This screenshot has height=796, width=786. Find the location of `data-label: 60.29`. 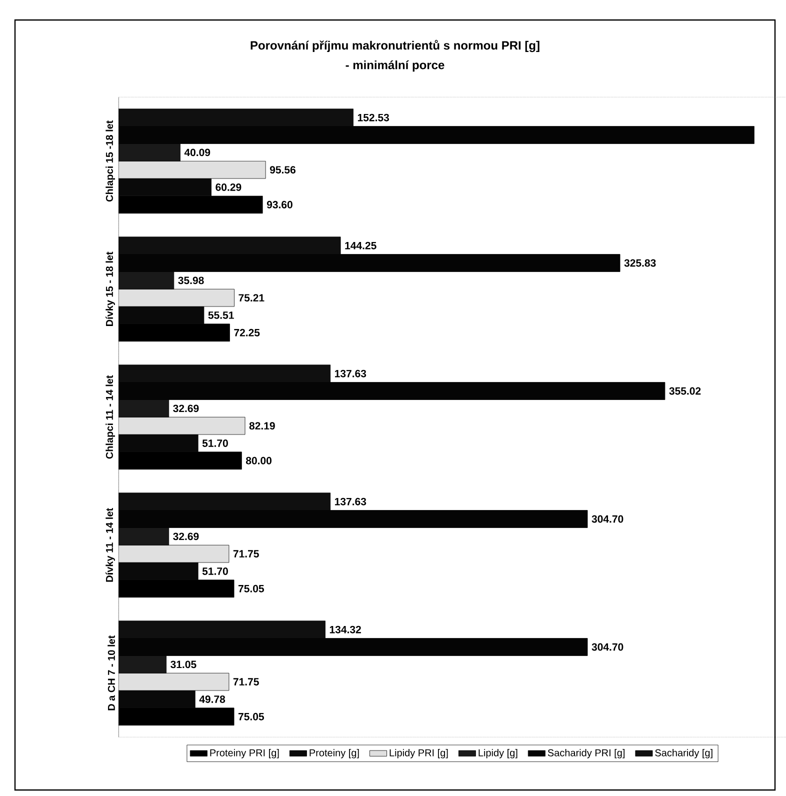

data-label: 60.29 is located at coordinates (229, 187).